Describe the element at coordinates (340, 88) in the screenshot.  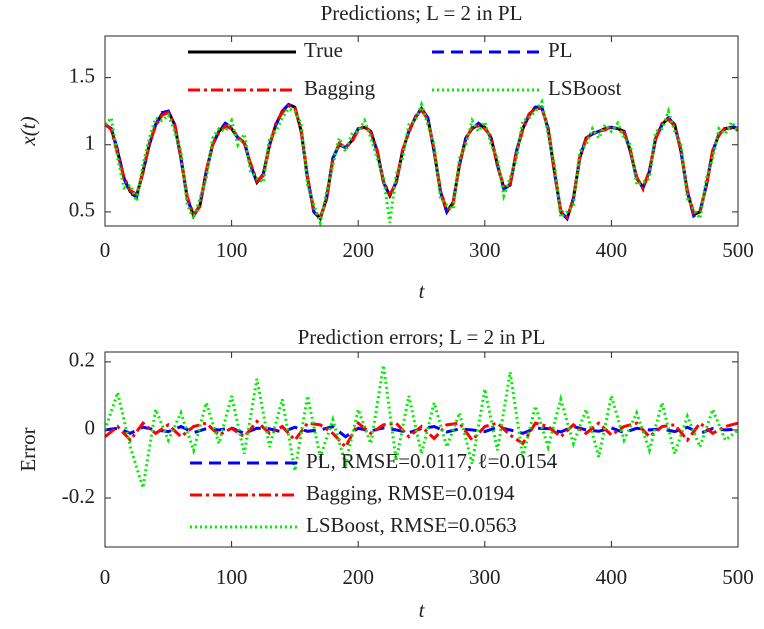
I see `legend-label: Bagging` at that location.